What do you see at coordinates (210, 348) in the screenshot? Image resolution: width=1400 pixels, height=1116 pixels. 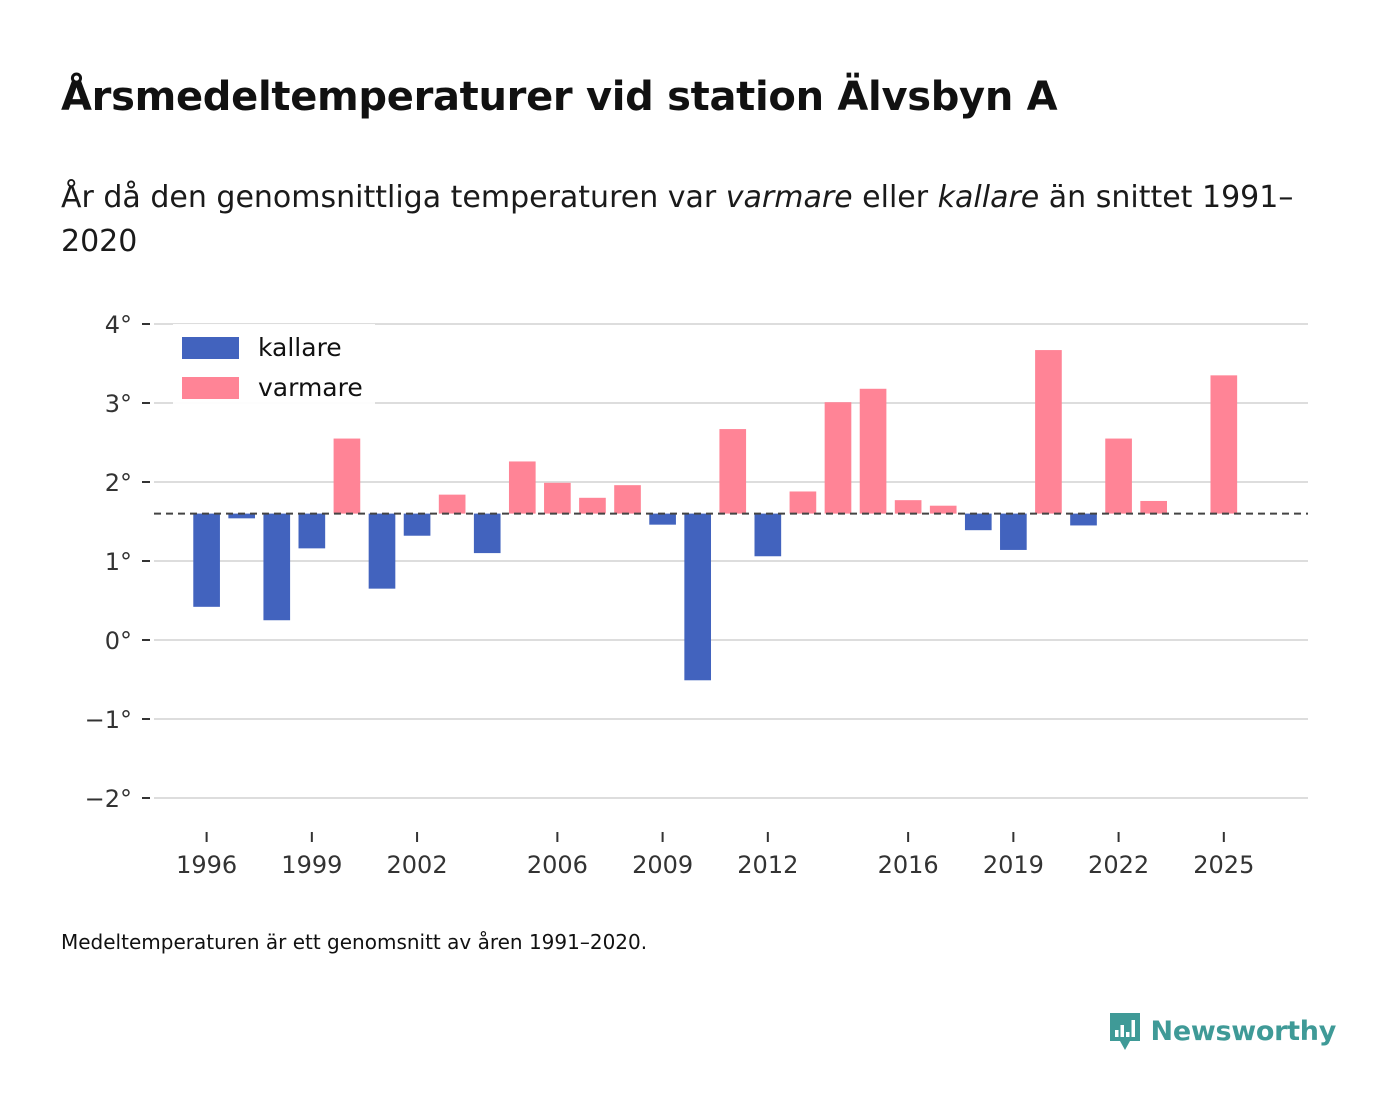 I see `legend-swatch-kallare` at bounding box center [210, 348].